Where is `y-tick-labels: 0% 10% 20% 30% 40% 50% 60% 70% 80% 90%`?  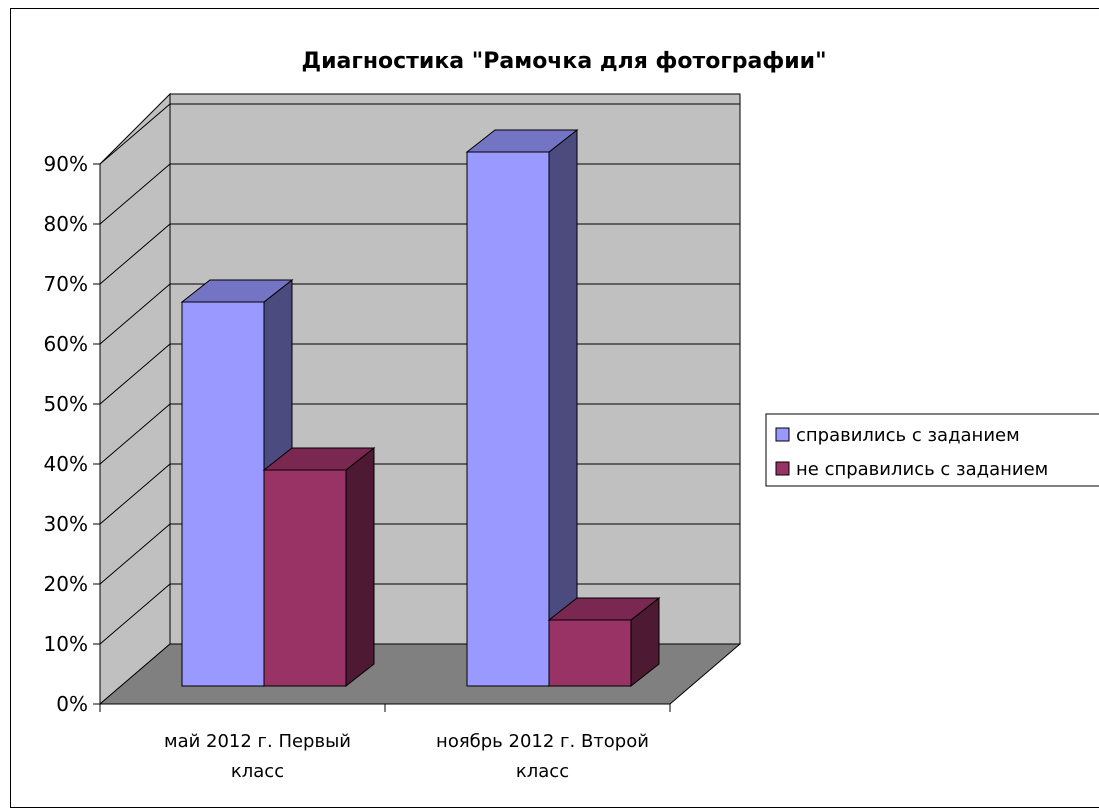 y-tick-labels: 0% 10% 20% 30% 40% 50% 60% 70% 80% 90% is located at coordinates (66, 434).